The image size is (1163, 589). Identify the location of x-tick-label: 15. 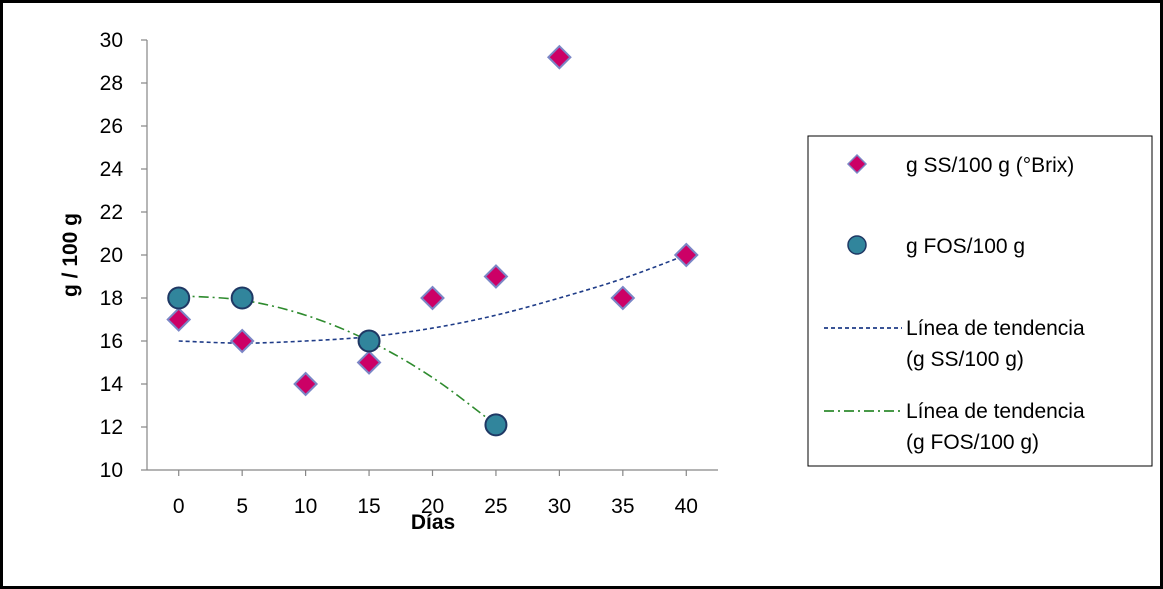
(368, 506).